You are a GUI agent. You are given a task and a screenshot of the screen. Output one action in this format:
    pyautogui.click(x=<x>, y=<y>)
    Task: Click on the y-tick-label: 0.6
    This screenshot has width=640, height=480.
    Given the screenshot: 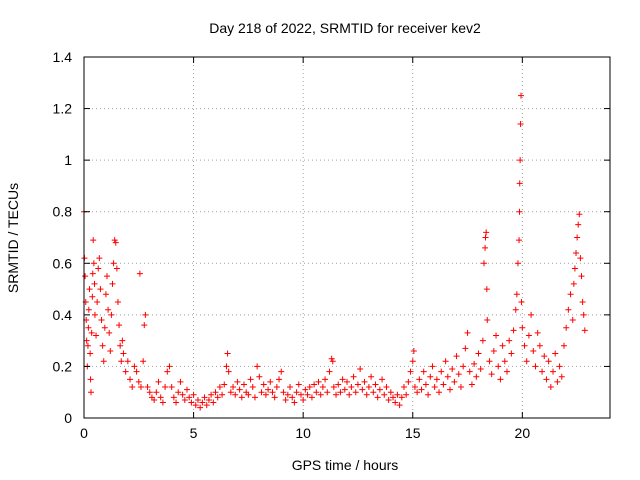 What is the action you would take?
    pyautogui.click(x=63, y=263)
    